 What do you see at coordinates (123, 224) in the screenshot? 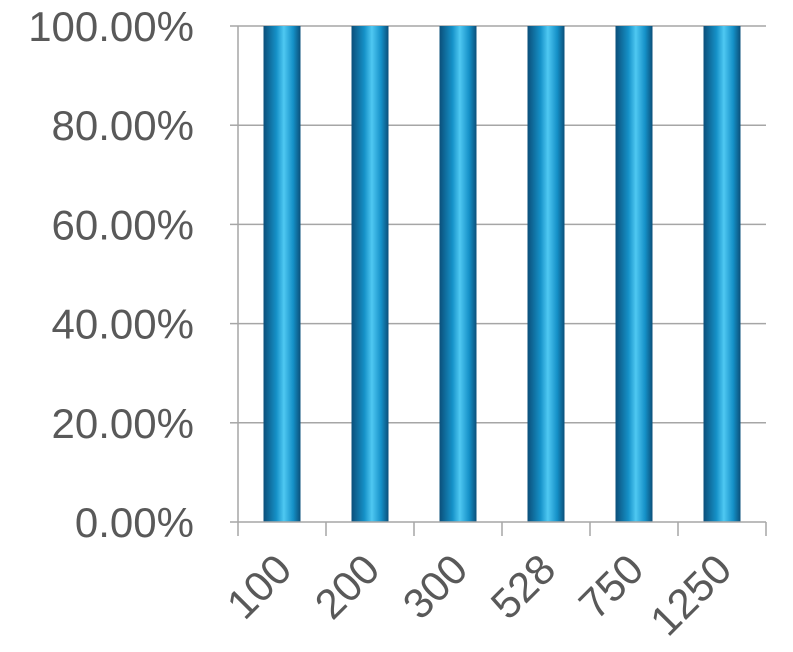
I see `y-tick-label: 60.00%` at bounding box center [123, 224].